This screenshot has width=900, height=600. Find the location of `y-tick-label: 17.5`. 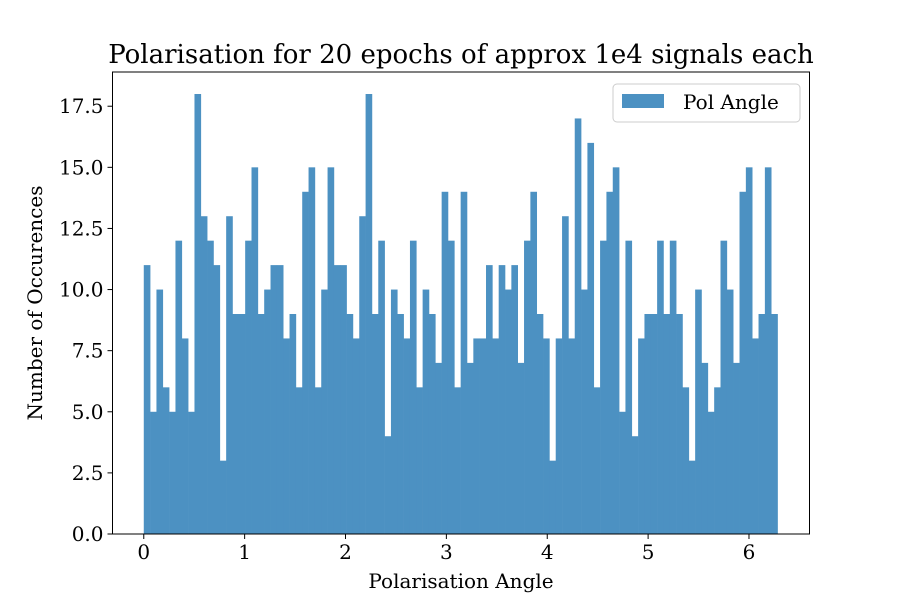

y-tick-label: 17.5 is located at coordinates (81, 106).